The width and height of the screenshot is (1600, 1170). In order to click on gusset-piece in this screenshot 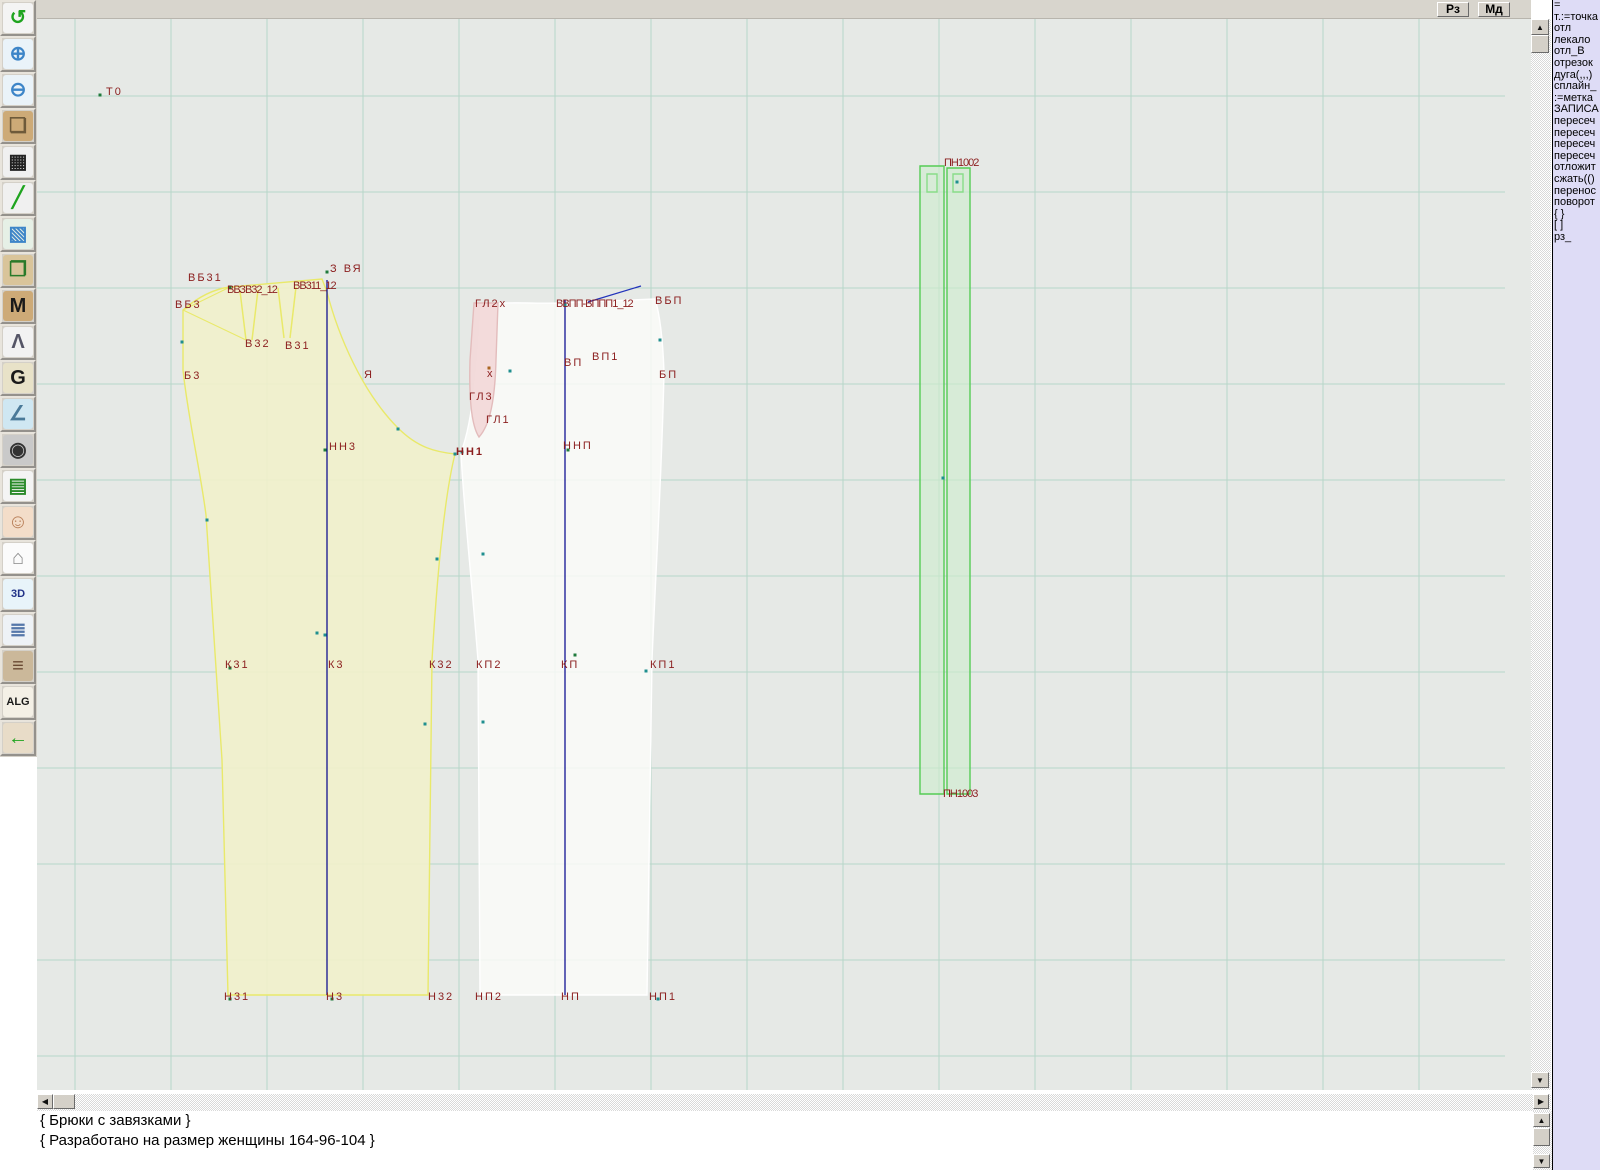, I will do `click(484, 370)`.